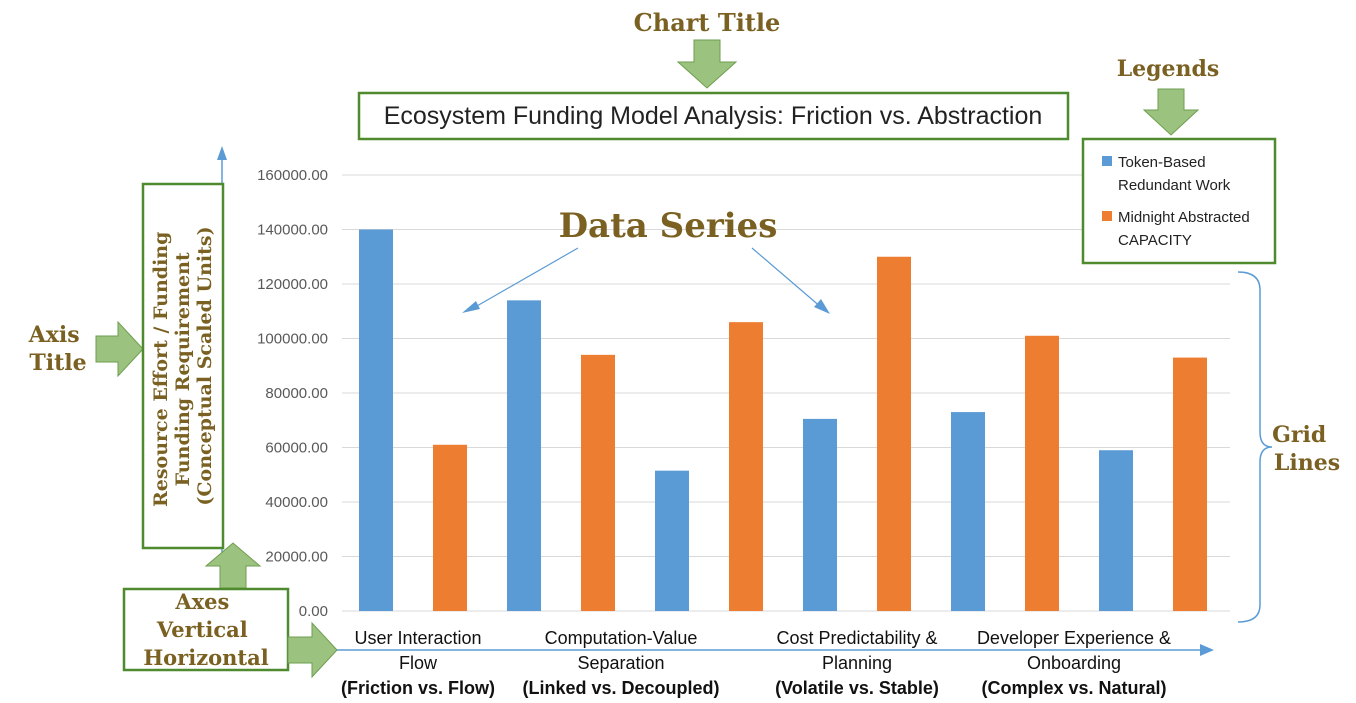 The height and width of the screenshot is (703, 1356). Describe the element at coordinates (822, 306) in the screenshot. I see `data-series-arrowhead-right` at that location.